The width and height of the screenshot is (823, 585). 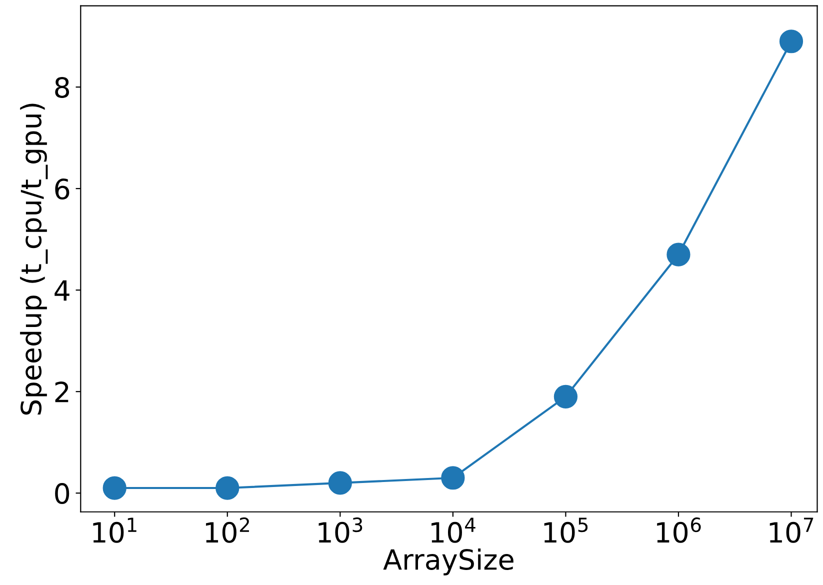 I want to click on y-tick-label: 8, so click(x=62, y=87).